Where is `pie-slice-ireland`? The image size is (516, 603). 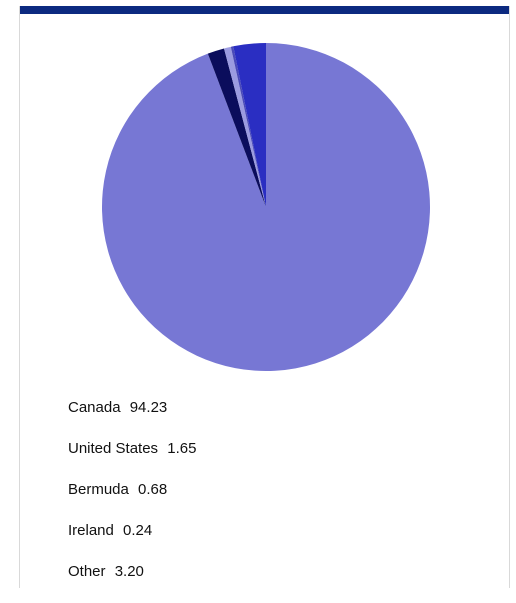 pie-slice-ireland is located at coordinates (248, 126).